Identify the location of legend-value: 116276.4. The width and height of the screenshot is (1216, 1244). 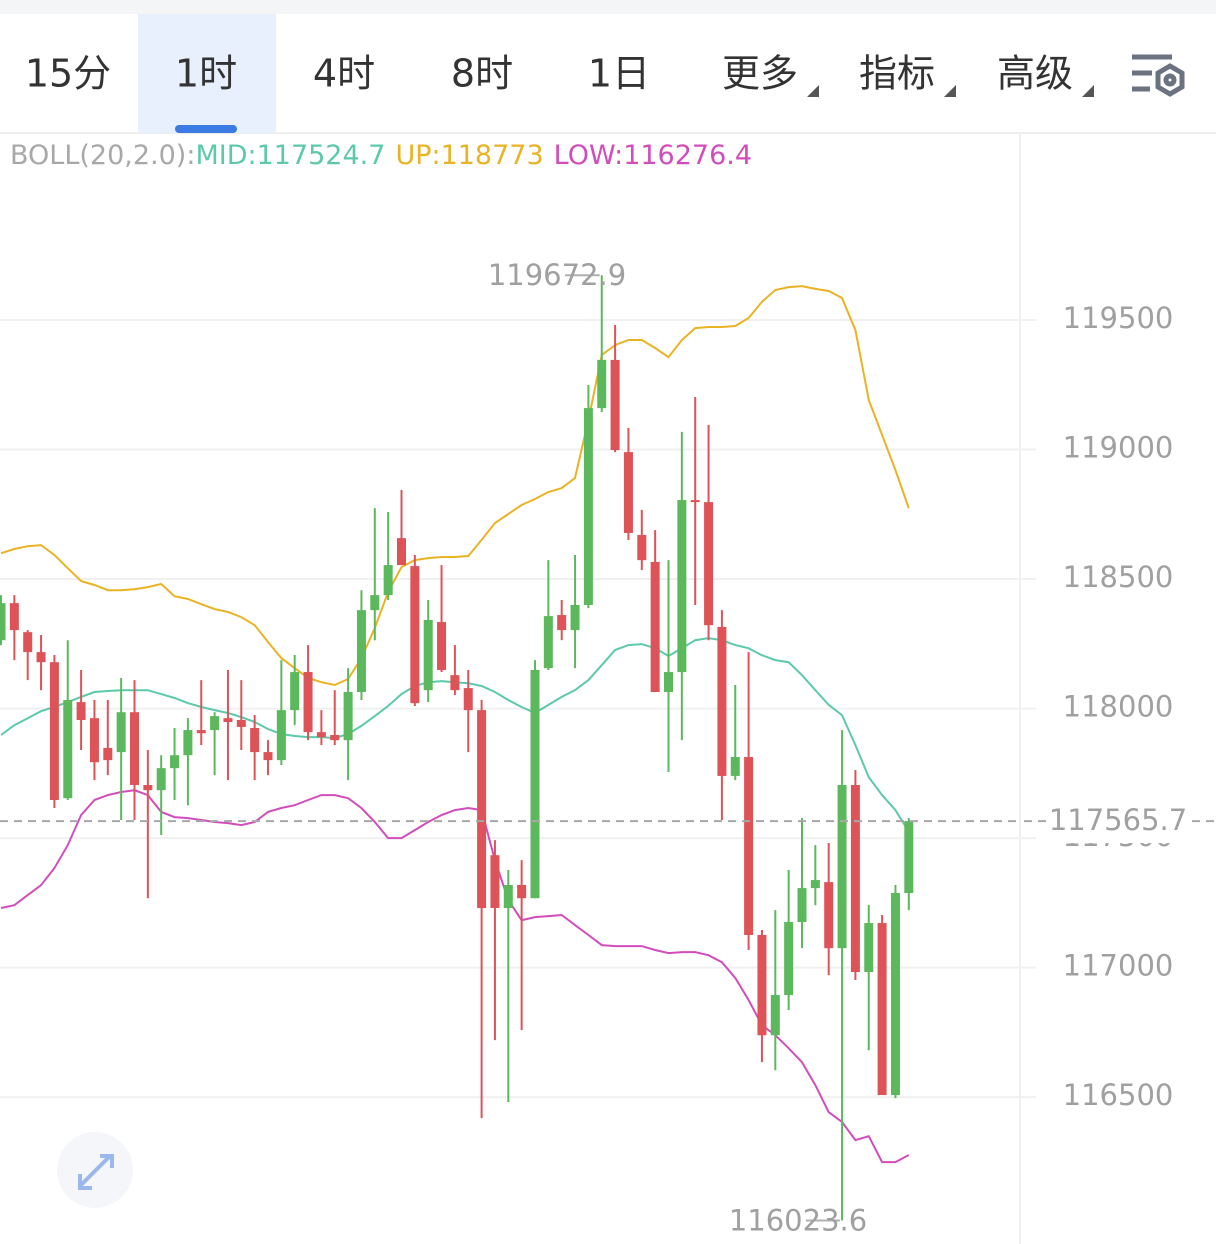
(687, 155).